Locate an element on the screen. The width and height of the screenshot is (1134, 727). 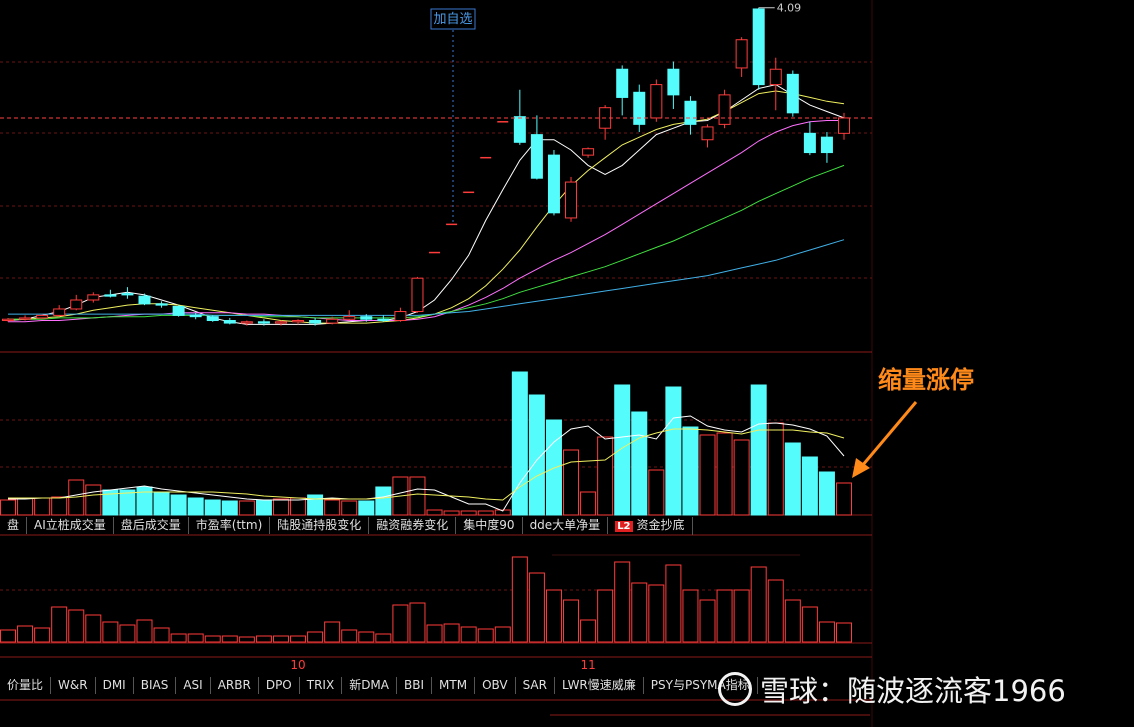
tab: 盘后成交量 is located at coordinates (151, 525).